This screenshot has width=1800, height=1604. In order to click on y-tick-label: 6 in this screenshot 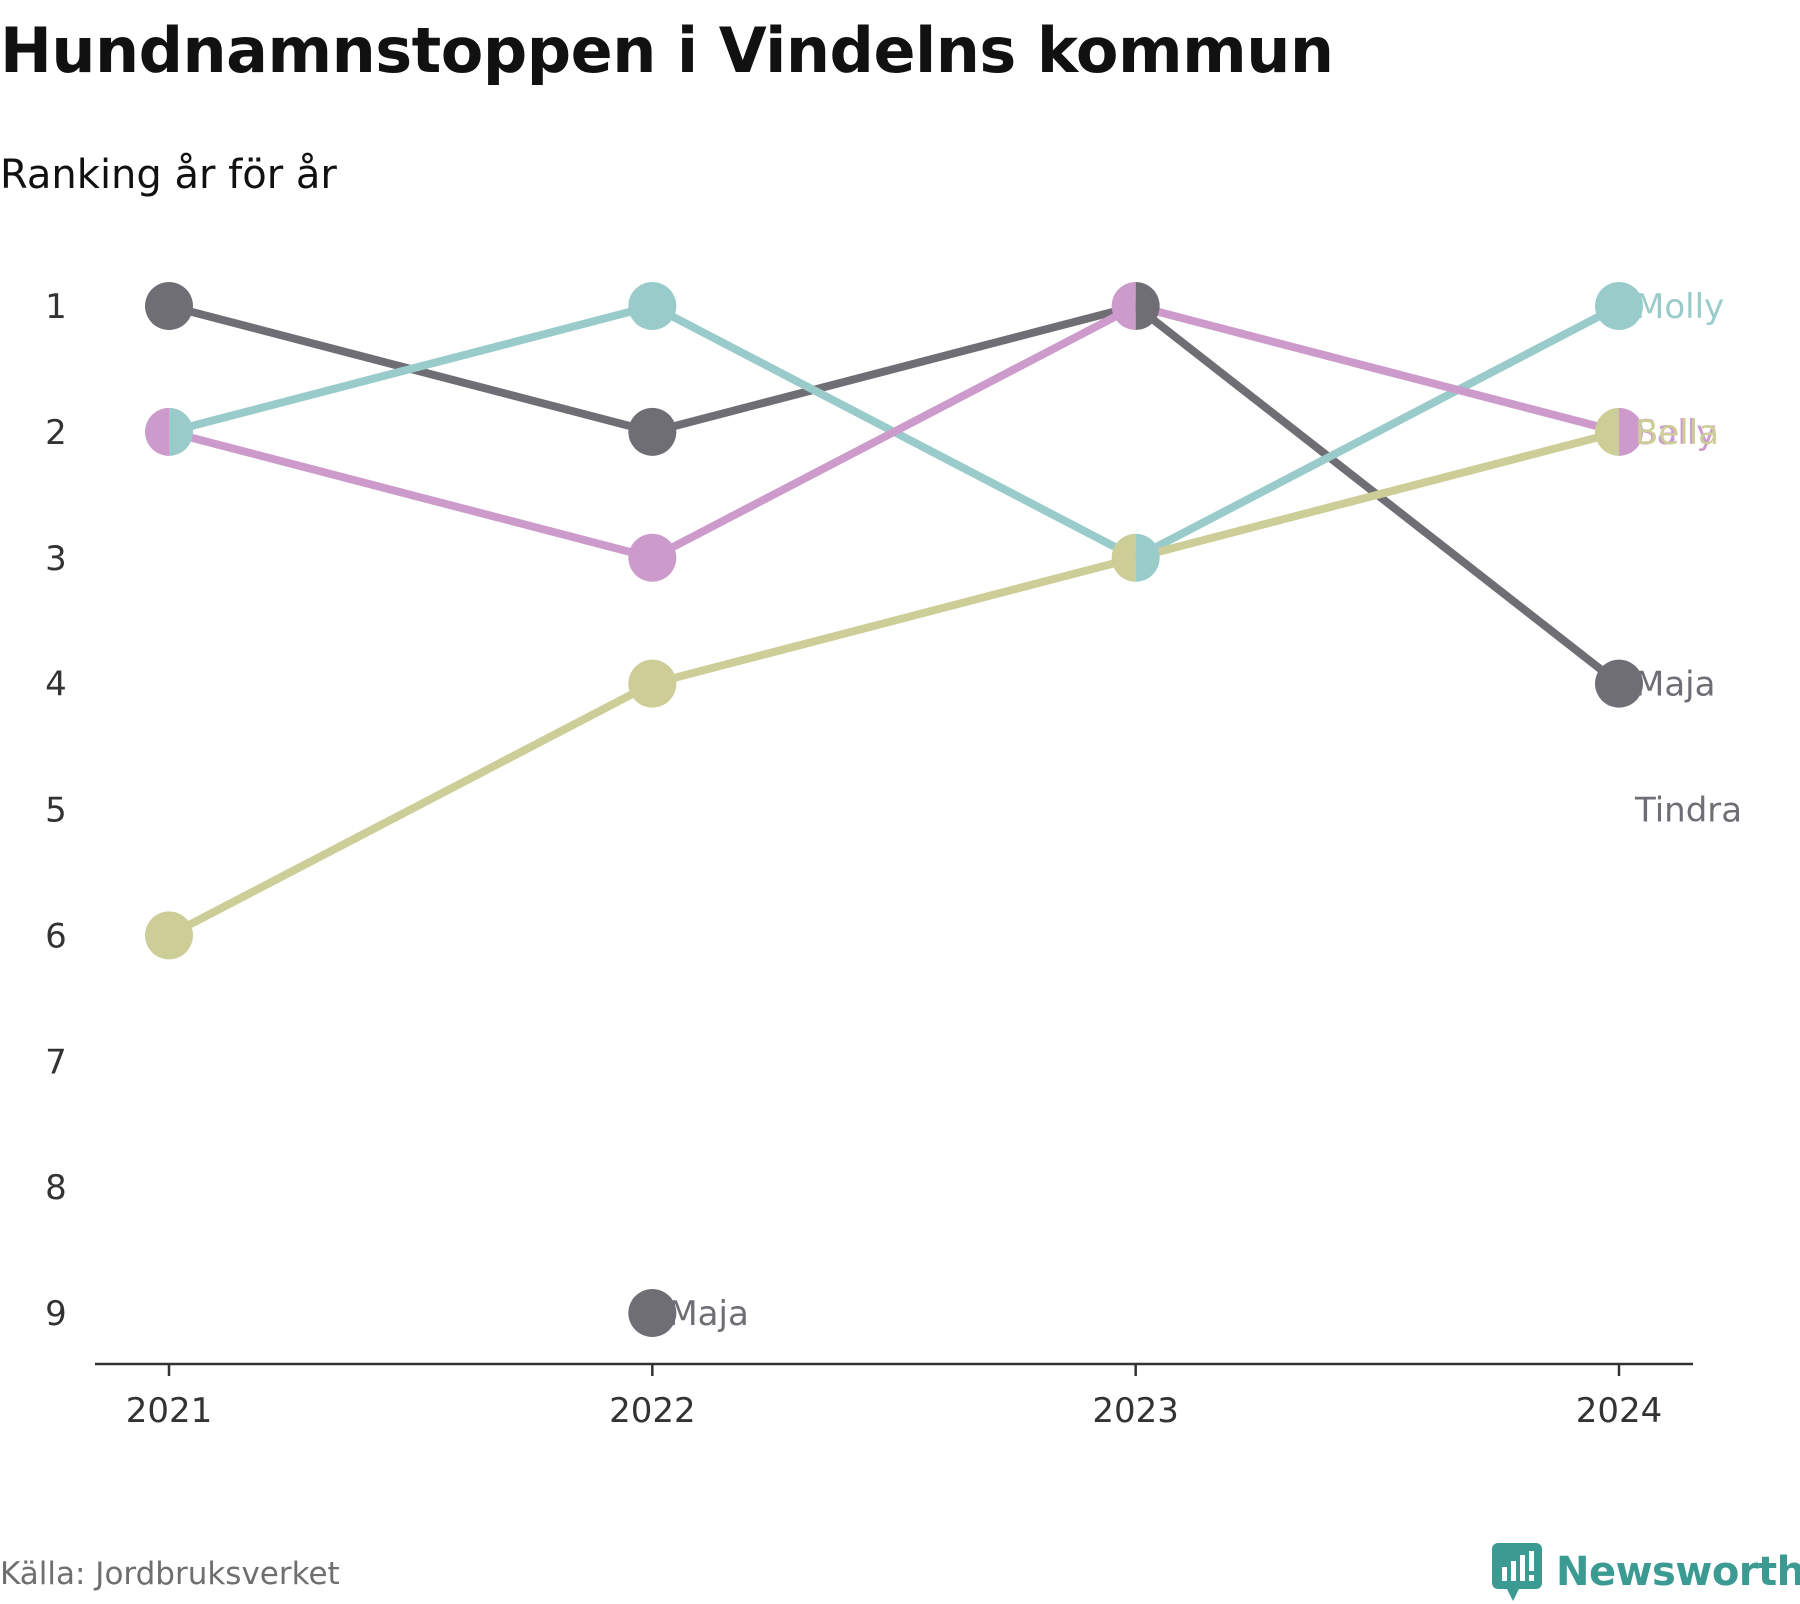, I will do `click(56, 936)`.